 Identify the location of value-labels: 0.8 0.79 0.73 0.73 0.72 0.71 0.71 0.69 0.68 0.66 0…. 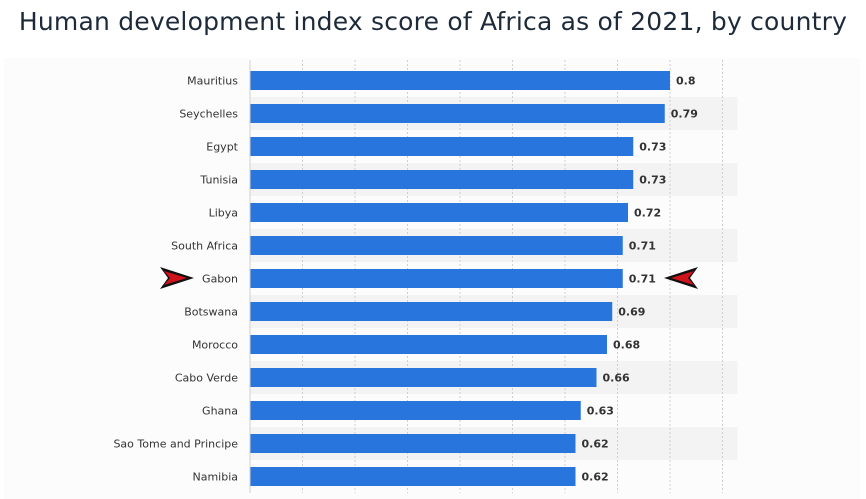
(640, 279).